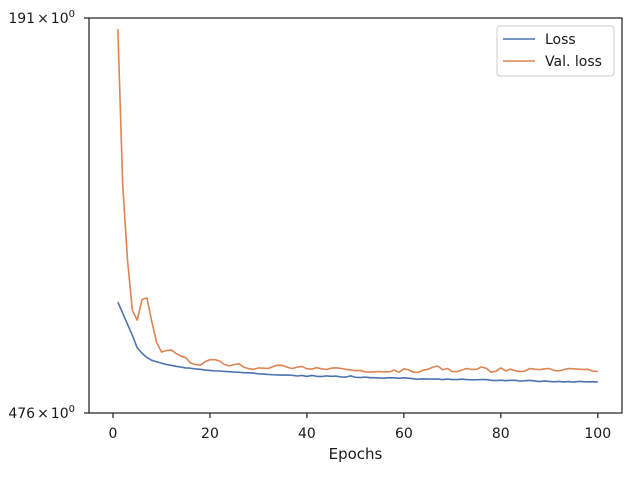 Image resolution: width=640 pixels, height=480 pixels. What do you see at coordinates (573, 62) in the screenshot?
I see `legend-label-2: Val. loss` at bounding box center [573, 62].